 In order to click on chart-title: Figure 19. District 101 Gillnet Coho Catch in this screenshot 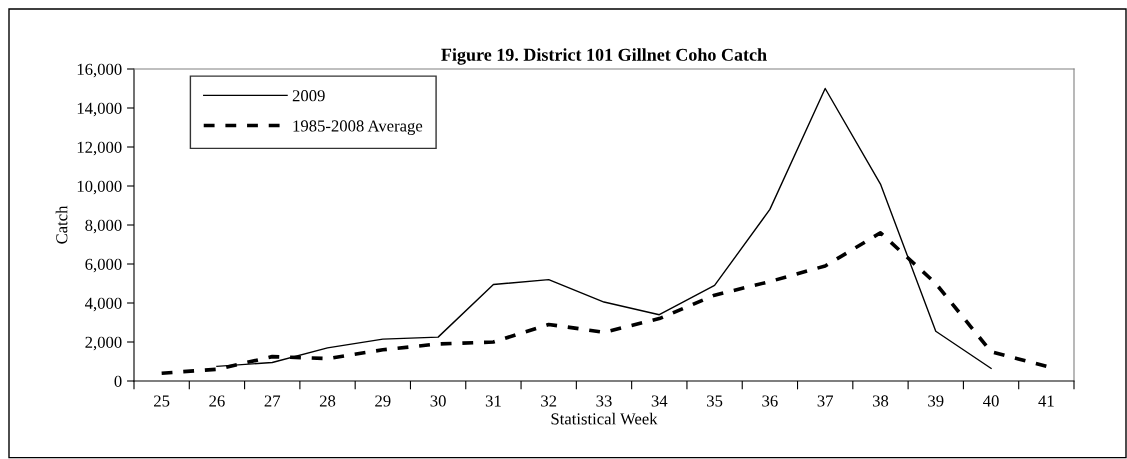, I will do `click(604, 56)`.